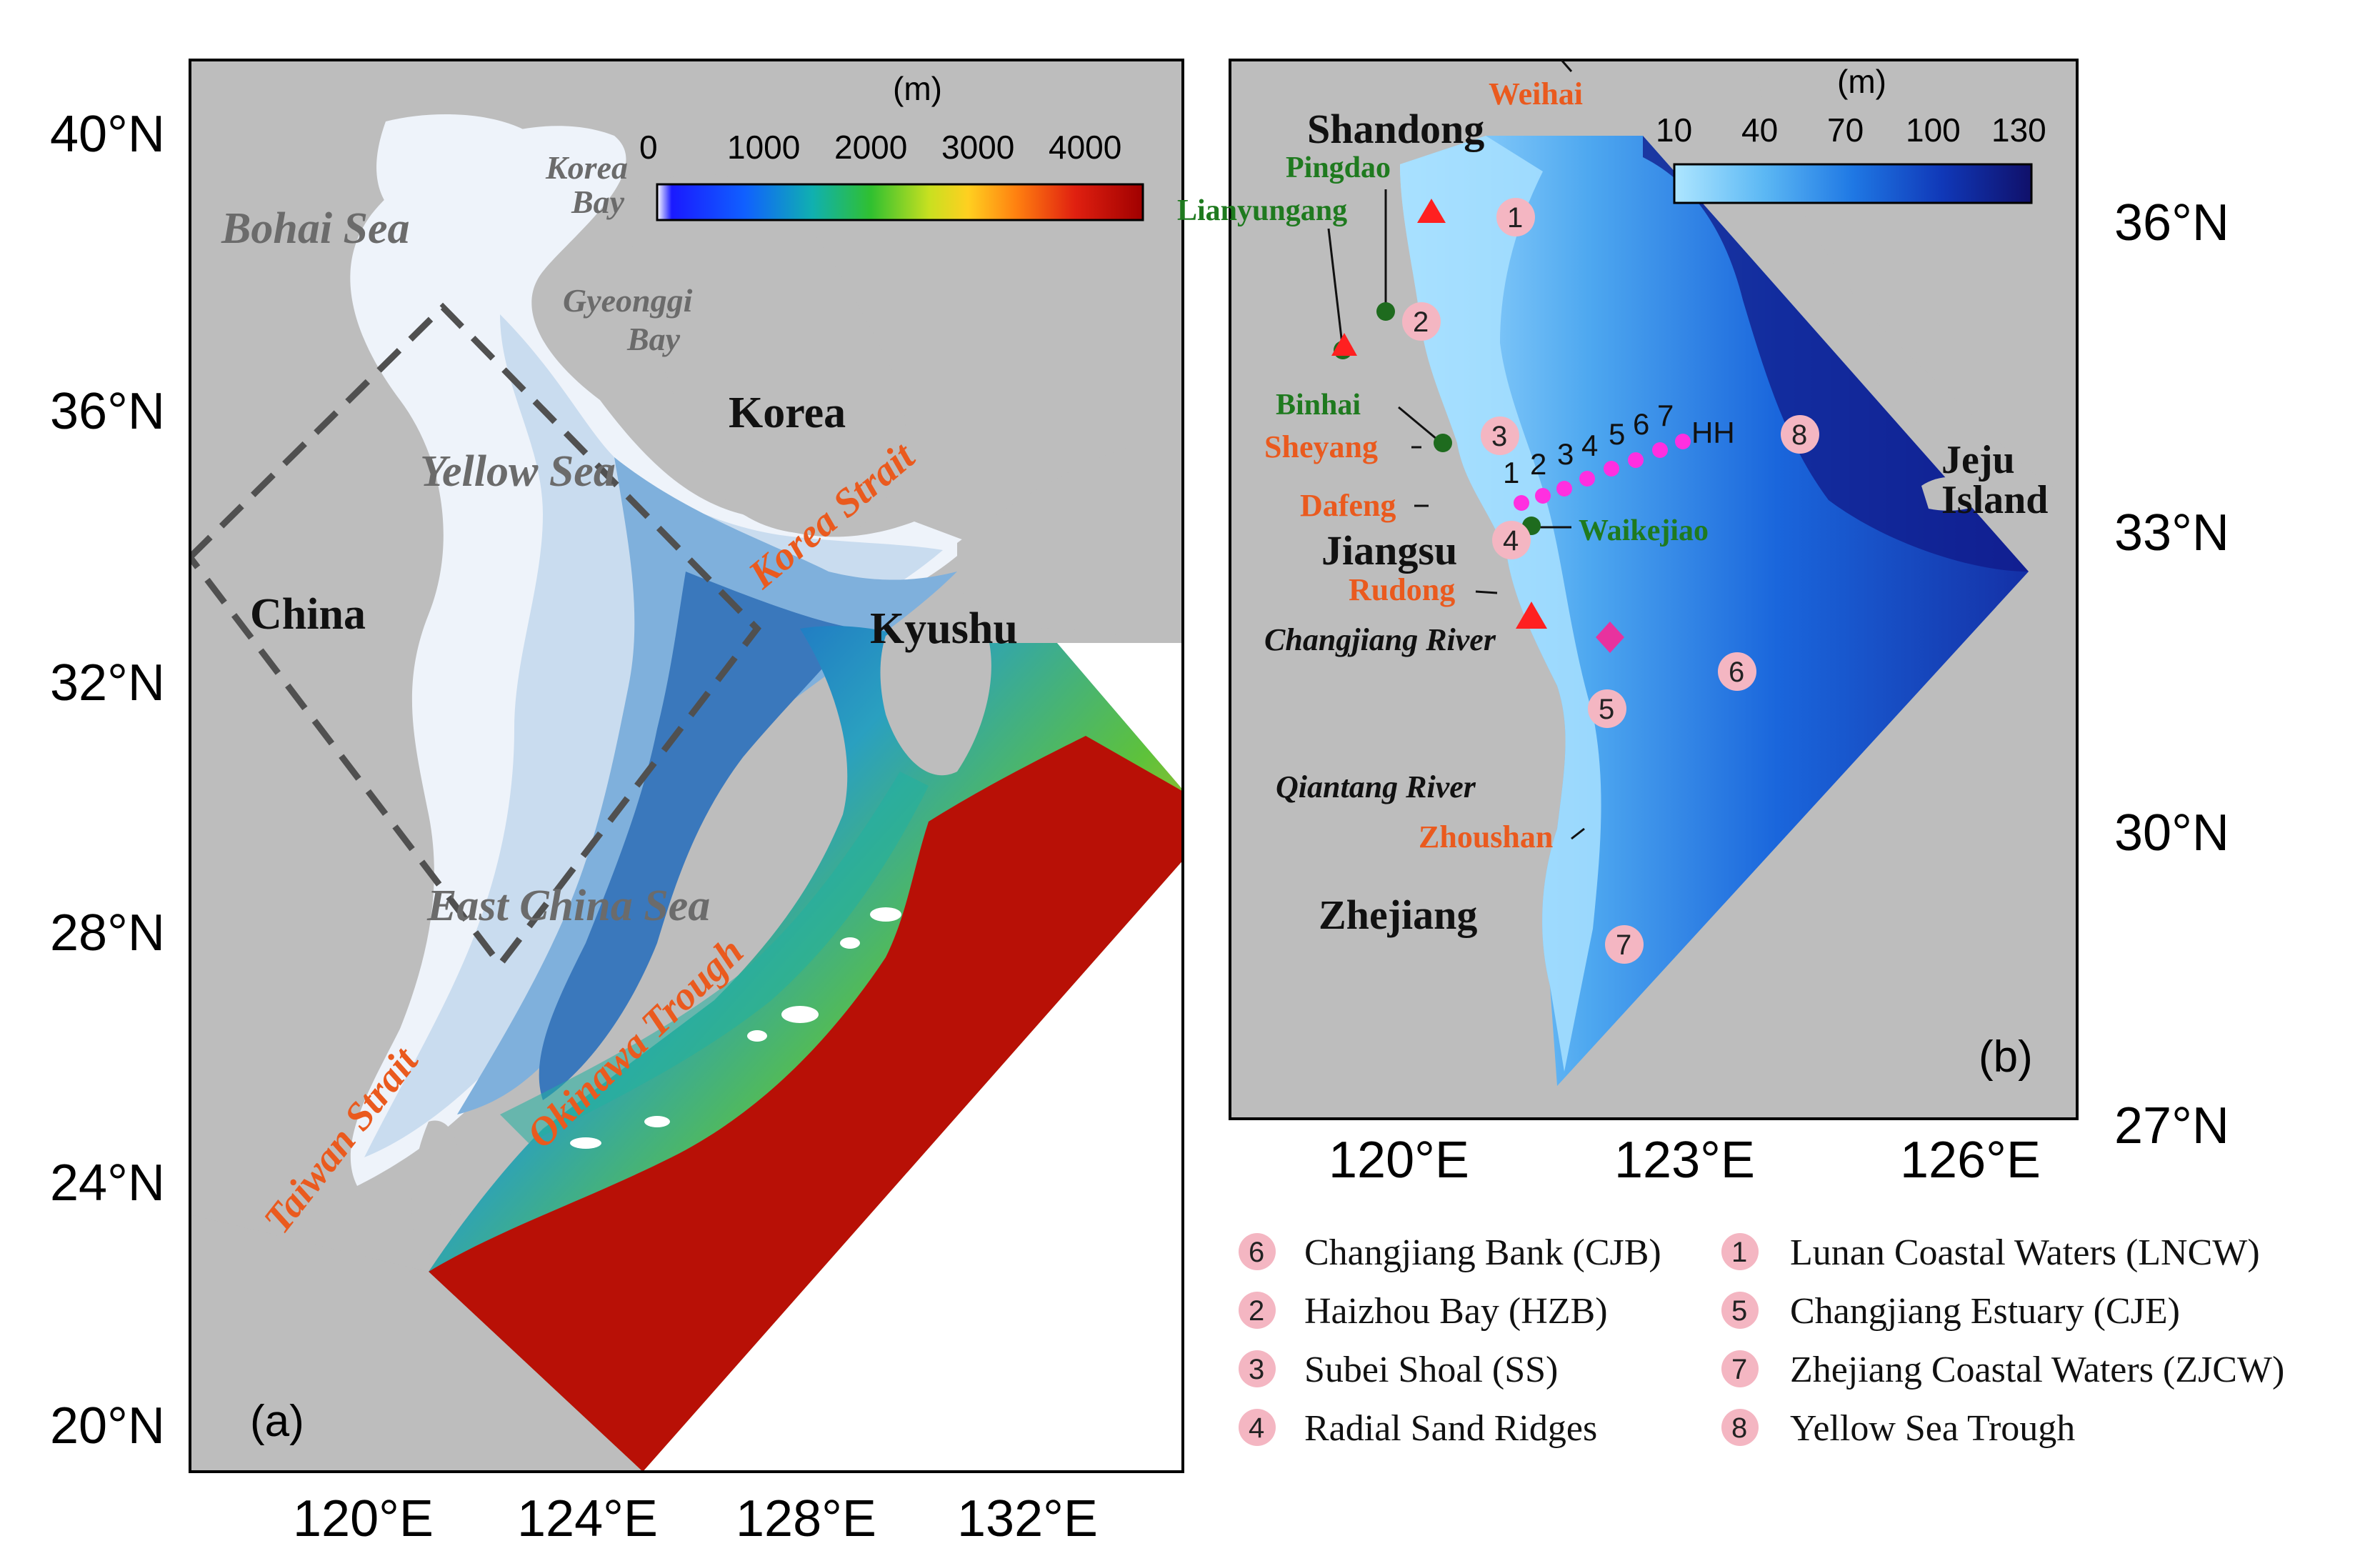 The height and width of the screenshot is (1566, 2380). I want to click on legend-item: 7 Zhejiang Coastal Waters (ZJCW), so click(2002, 1370).